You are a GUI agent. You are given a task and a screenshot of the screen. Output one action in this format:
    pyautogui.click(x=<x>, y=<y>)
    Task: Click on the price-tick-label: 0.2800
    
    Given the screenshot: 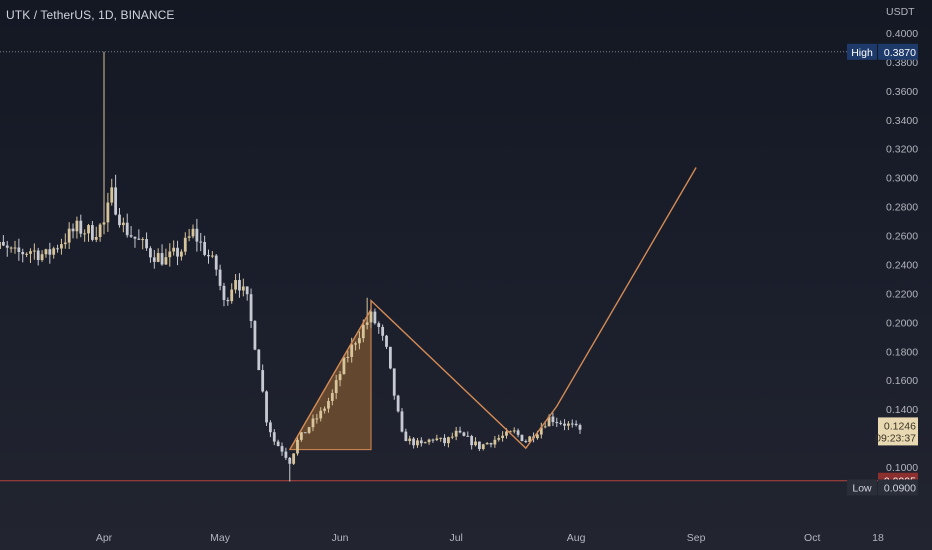 What is the action you would take?
    pyautogui.click(x=902, y=208)
    